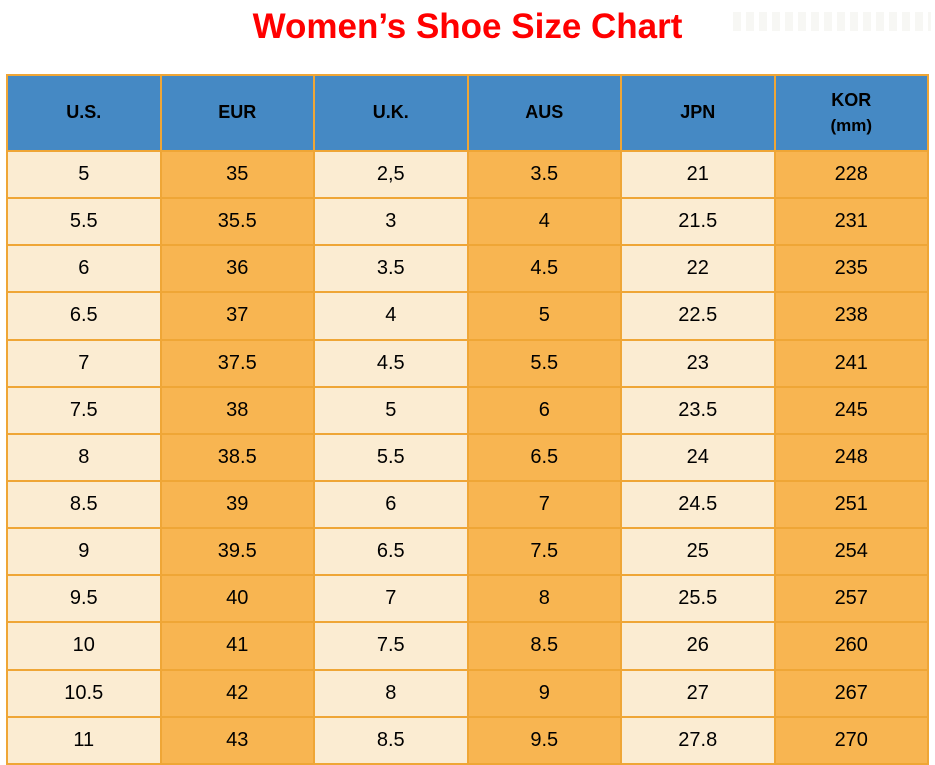 The height and width of the screenshot is (765, 935). I want to click on cell-uk: 2,5, so click(391, 174).